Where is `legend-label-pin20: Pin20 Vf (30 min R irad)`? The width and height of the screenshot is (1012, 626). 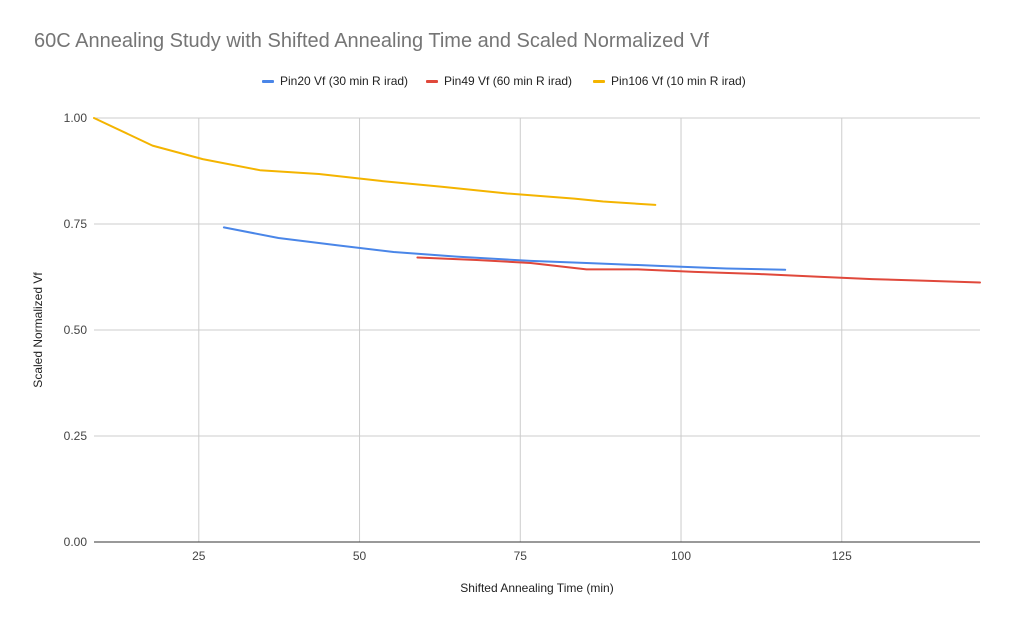
legend-label-pin20: Pin20 Vf (30 min R irad) is located at coordinates (344, 81).